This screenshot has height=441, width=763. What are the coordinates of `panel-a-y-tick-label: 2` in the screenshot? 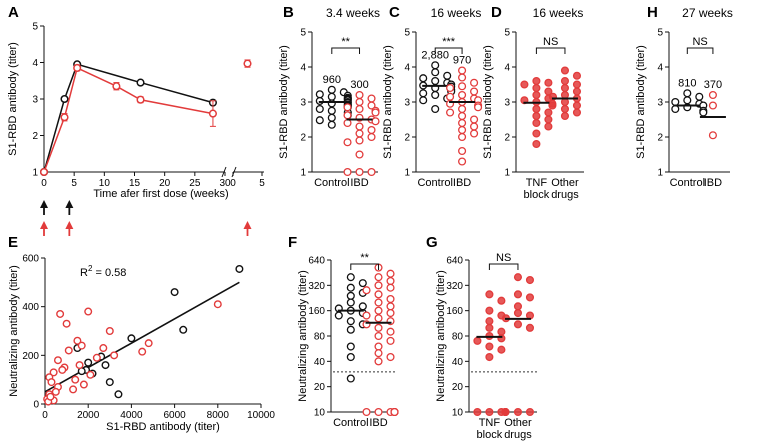 It's located at (35, 136).